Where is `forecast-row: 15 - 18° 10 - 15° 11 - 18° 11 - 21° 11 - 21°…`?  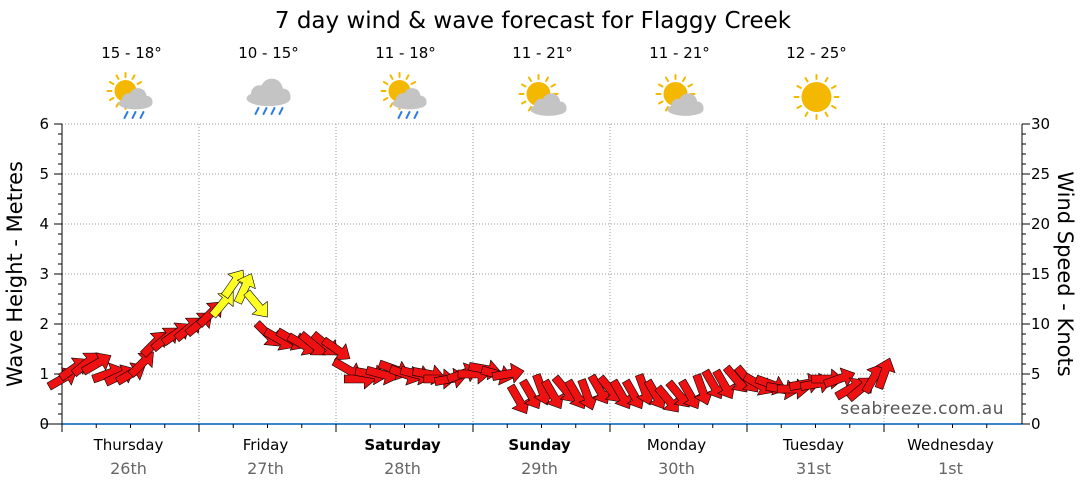
forecast-row: 15 - 18° 10 - 15° 11 - 18° 11 - 21° 11 - 21°… is located at coordinates (474, 82).